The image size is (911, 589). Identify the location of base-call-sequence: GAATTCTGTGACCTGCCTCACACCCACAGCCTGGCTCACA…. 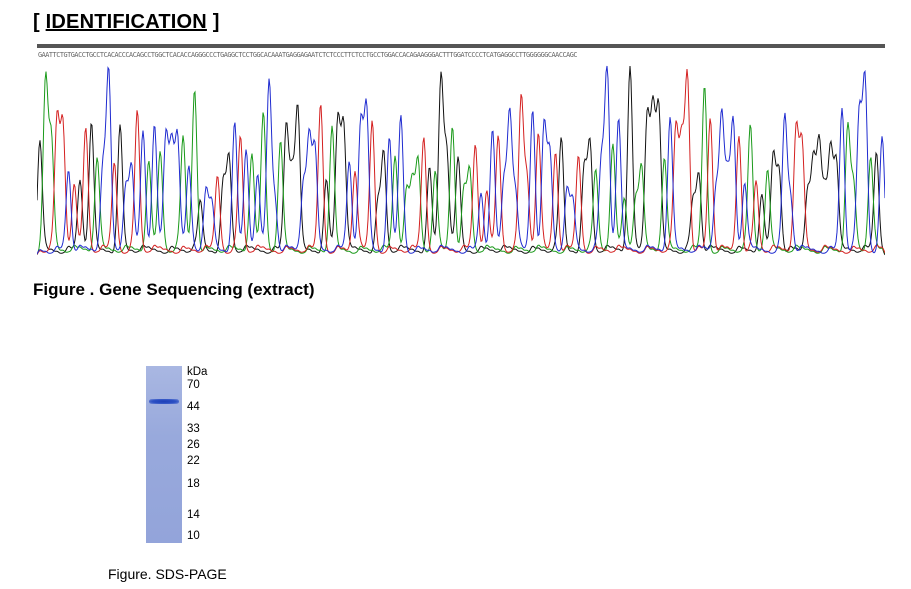
(308, 55).